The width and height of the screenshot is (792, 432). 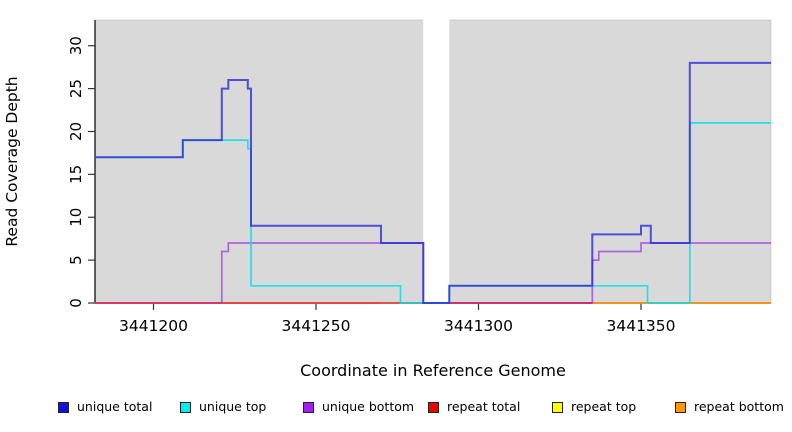 I want to click on legend-swatch-unique-top, so click(x=185, y=407).